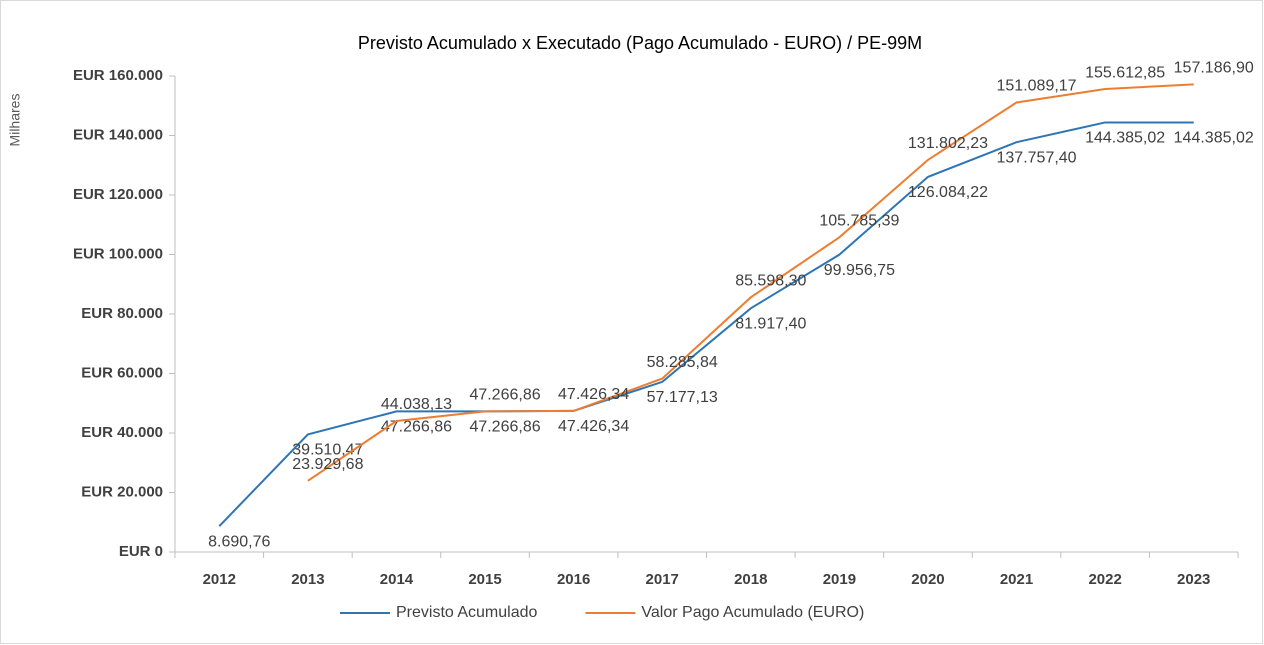  What do you see at coordinates (397, 579) in the screenshot?
I see `x-tick-label: 2014` at bounding box center [397, 579].